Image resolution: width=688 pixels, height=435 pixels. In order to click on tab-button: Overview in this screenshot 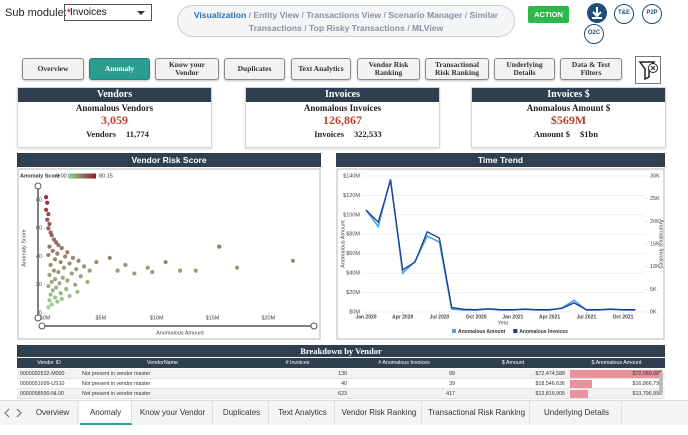, I will do `click(53, 69)`.